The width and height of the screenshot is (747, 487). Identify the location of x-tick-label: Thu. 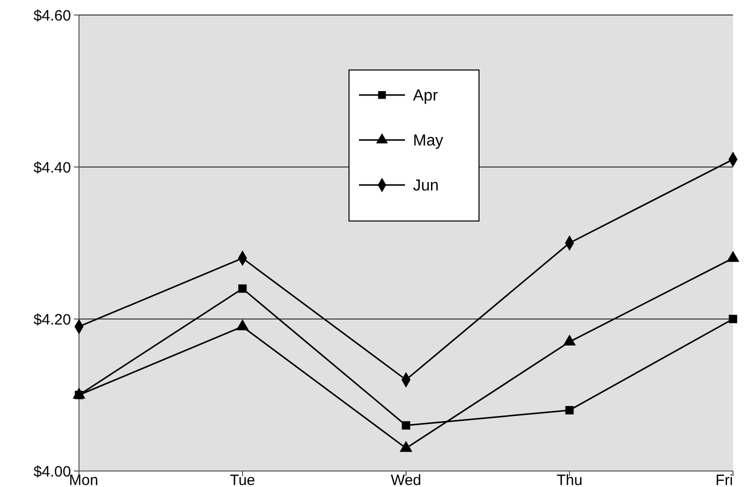
(569, 479).